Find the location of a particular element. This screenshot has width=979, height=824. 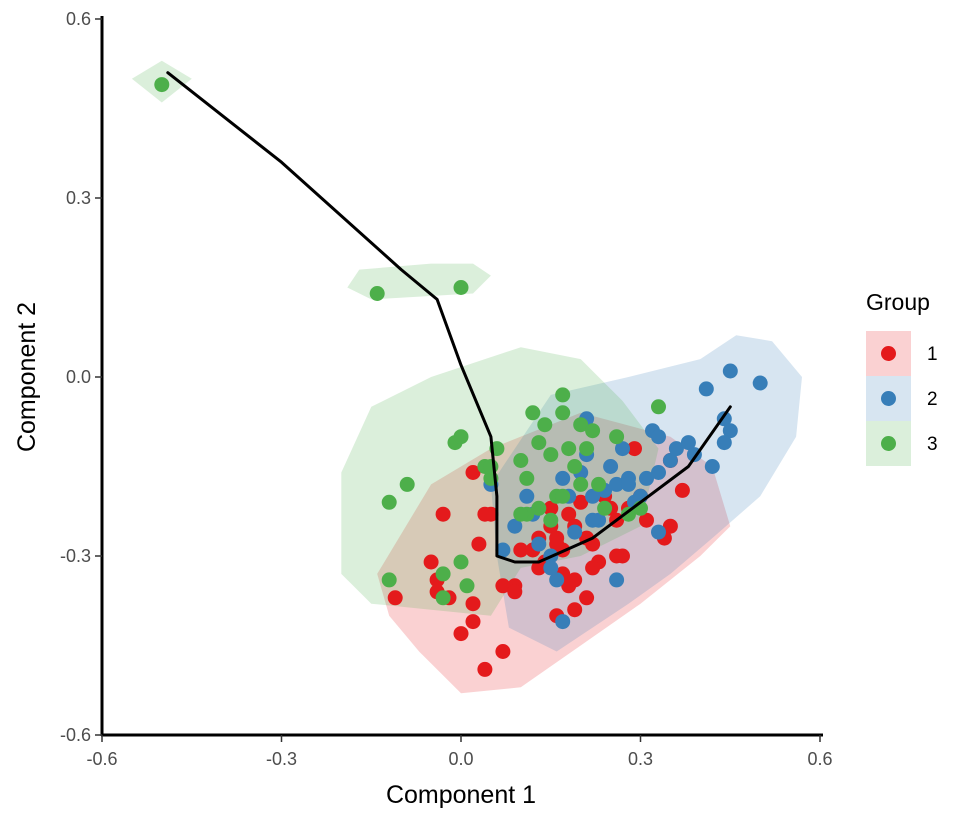

y-tick-label: -0.3 is located at coordinates (75, 556).